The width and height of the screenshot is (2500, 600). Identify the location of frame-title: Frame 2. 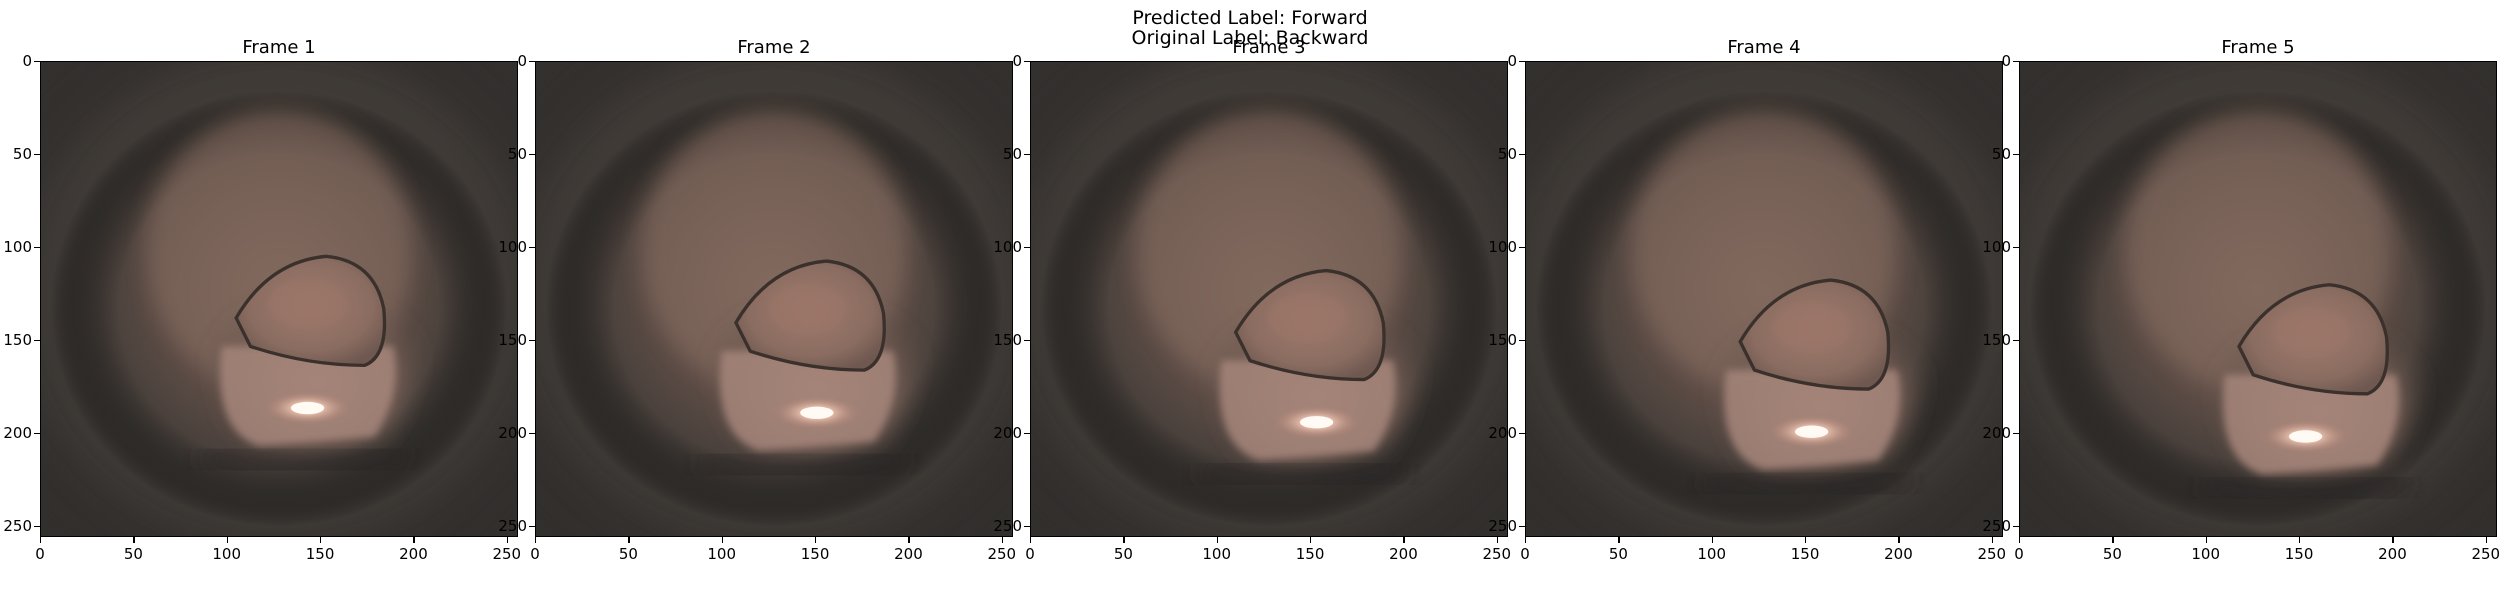
(774, 47).